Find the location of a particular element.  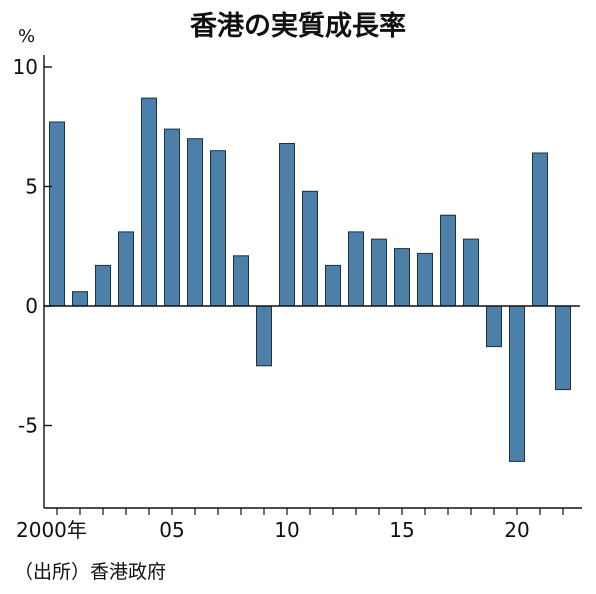

x-tick-label-2000: 2000年 is located at coordinates (51, 530).